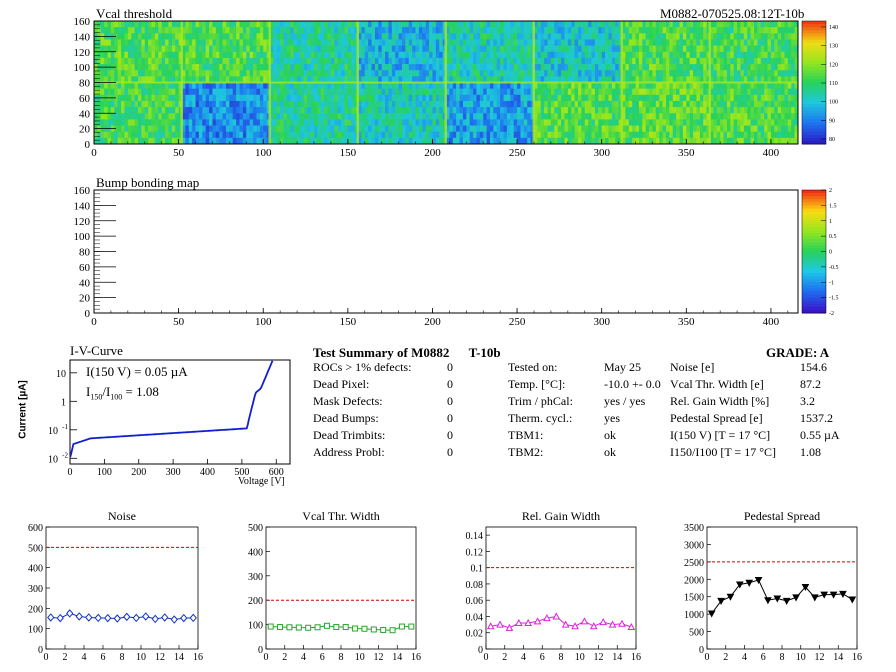 The height and width of the screenshot is (672, 896). What do you see at coordinates (255, 577) in the screenshot?
I see `y-tick-label: 300` at bounding box center [255, 577].